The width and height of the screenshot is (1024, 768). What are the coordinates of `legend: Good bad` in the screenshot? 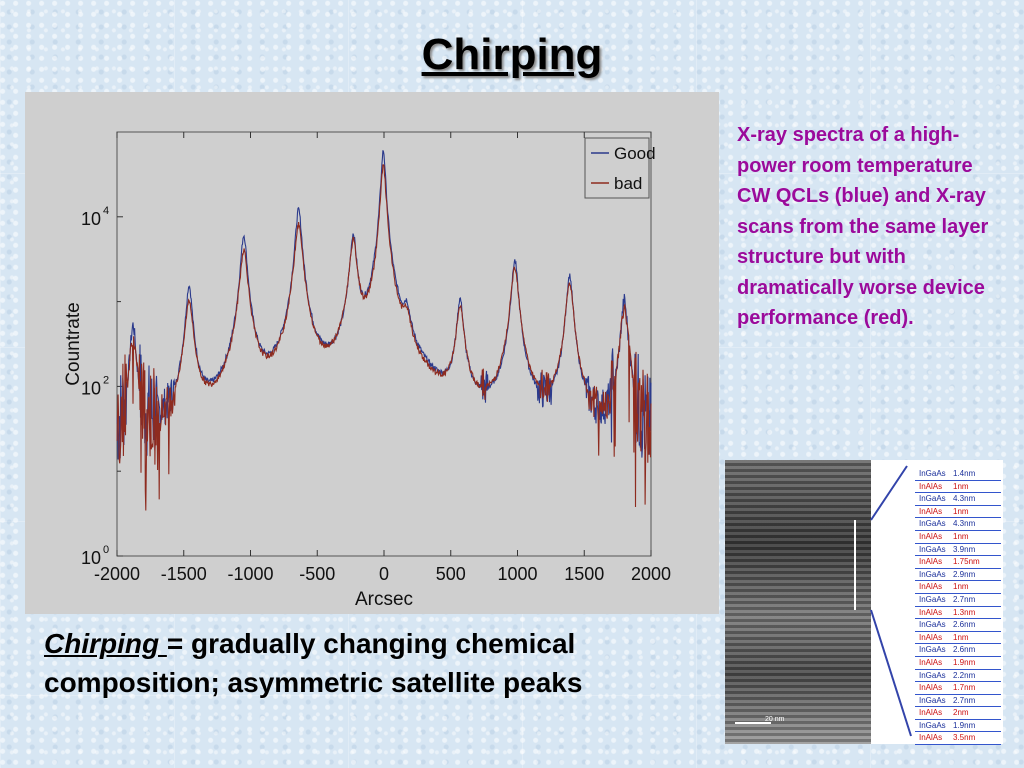 It's located at (620, 168).